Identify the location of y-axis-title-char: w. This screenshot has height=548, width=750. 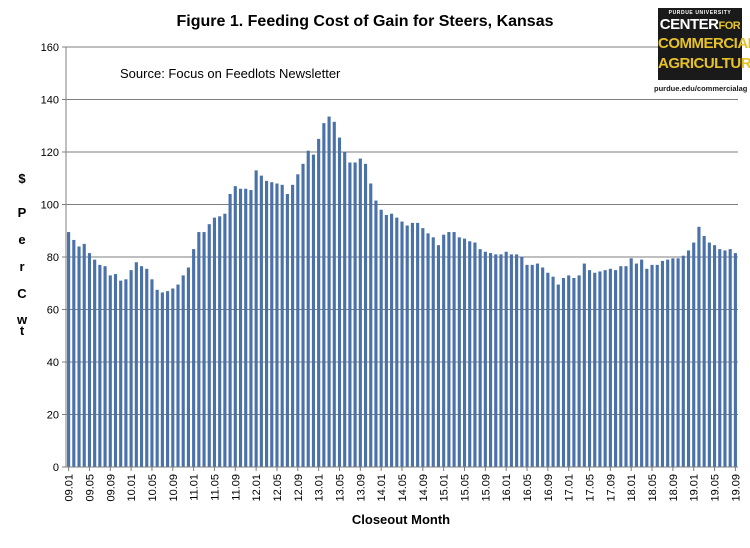
(22, 319).